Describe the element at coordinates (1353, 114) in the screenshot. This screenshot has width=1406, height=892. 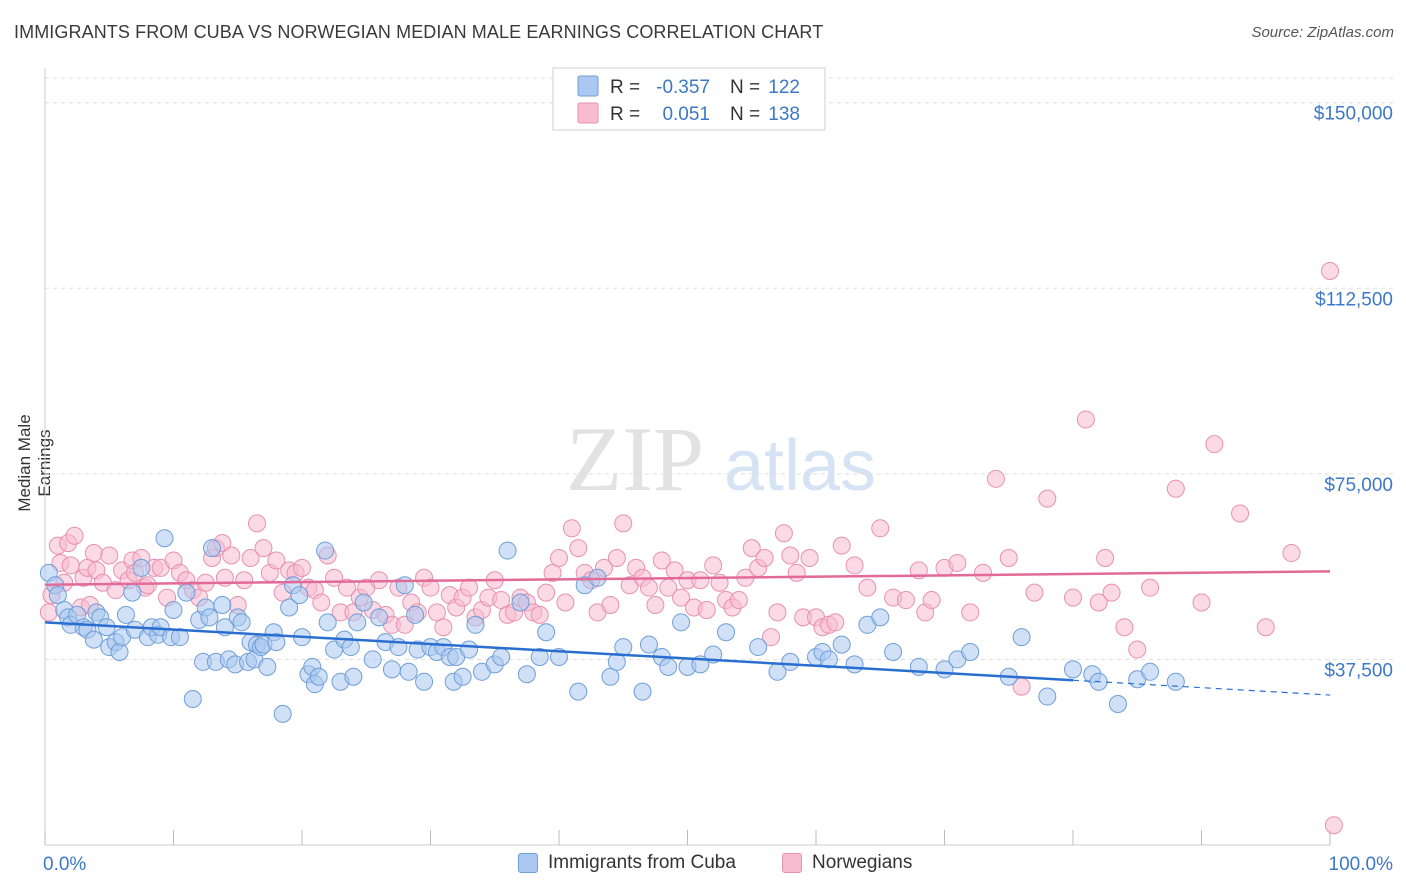
I see `y-tick-label: $150,000` at that location.